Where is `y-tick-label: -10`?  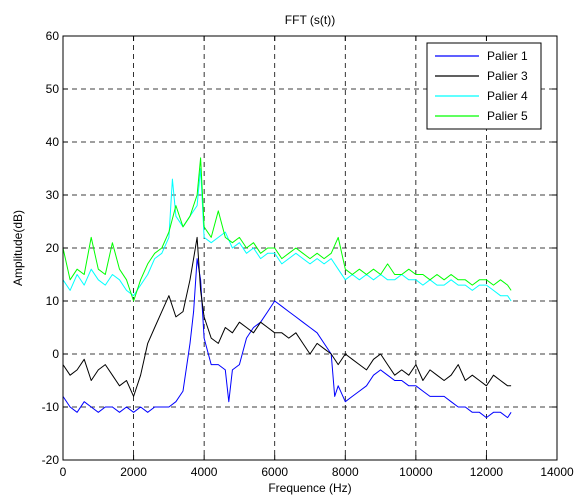
y-tick-label: -10 is located at coordinates (51, 407).